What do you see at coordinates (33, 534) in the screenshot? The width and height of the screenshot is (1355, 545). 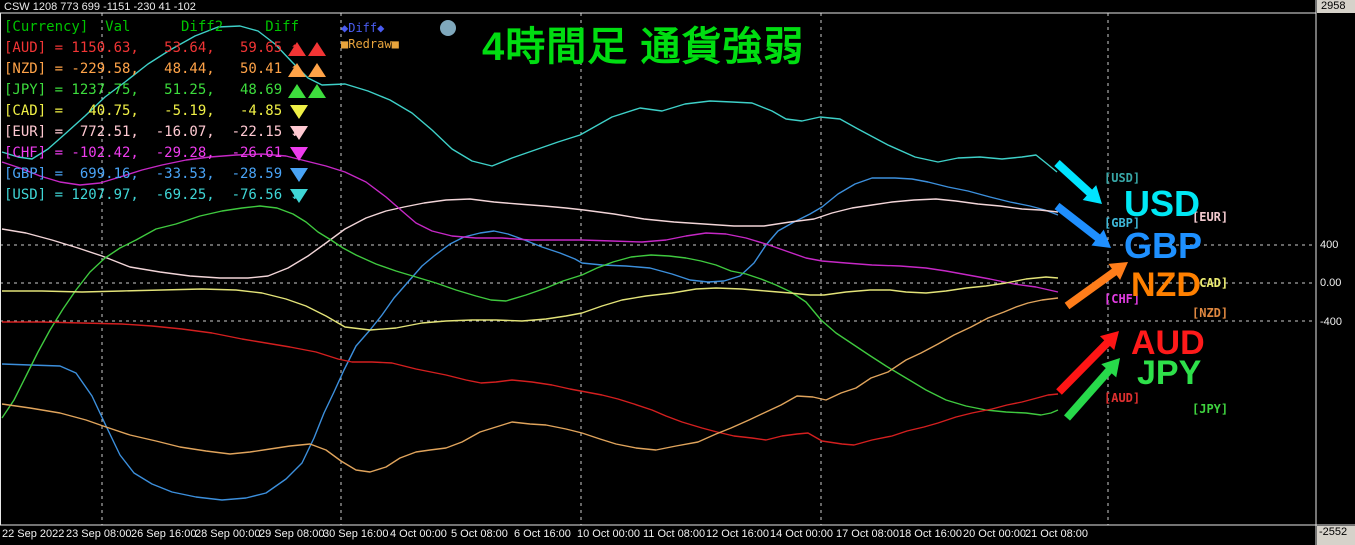 I see `x-axis-date-label: 22 Sep 2022` at bounding box center [33, 534].